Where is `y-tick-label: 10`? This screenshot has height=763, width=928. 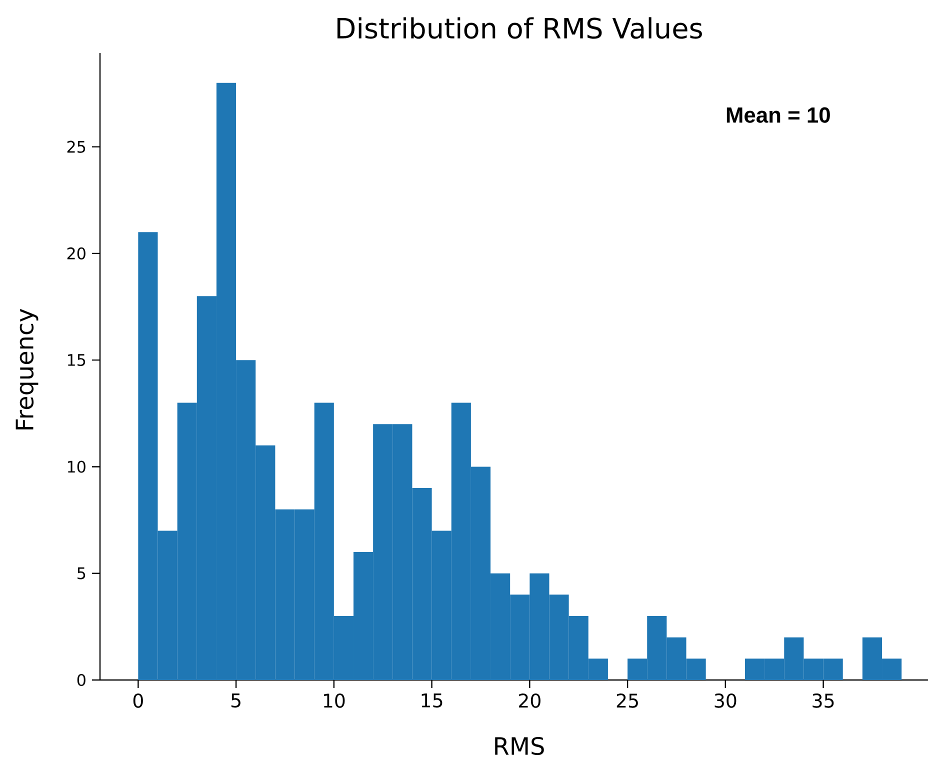
y-tick-label: 10 is located at coordinates (77, 466).